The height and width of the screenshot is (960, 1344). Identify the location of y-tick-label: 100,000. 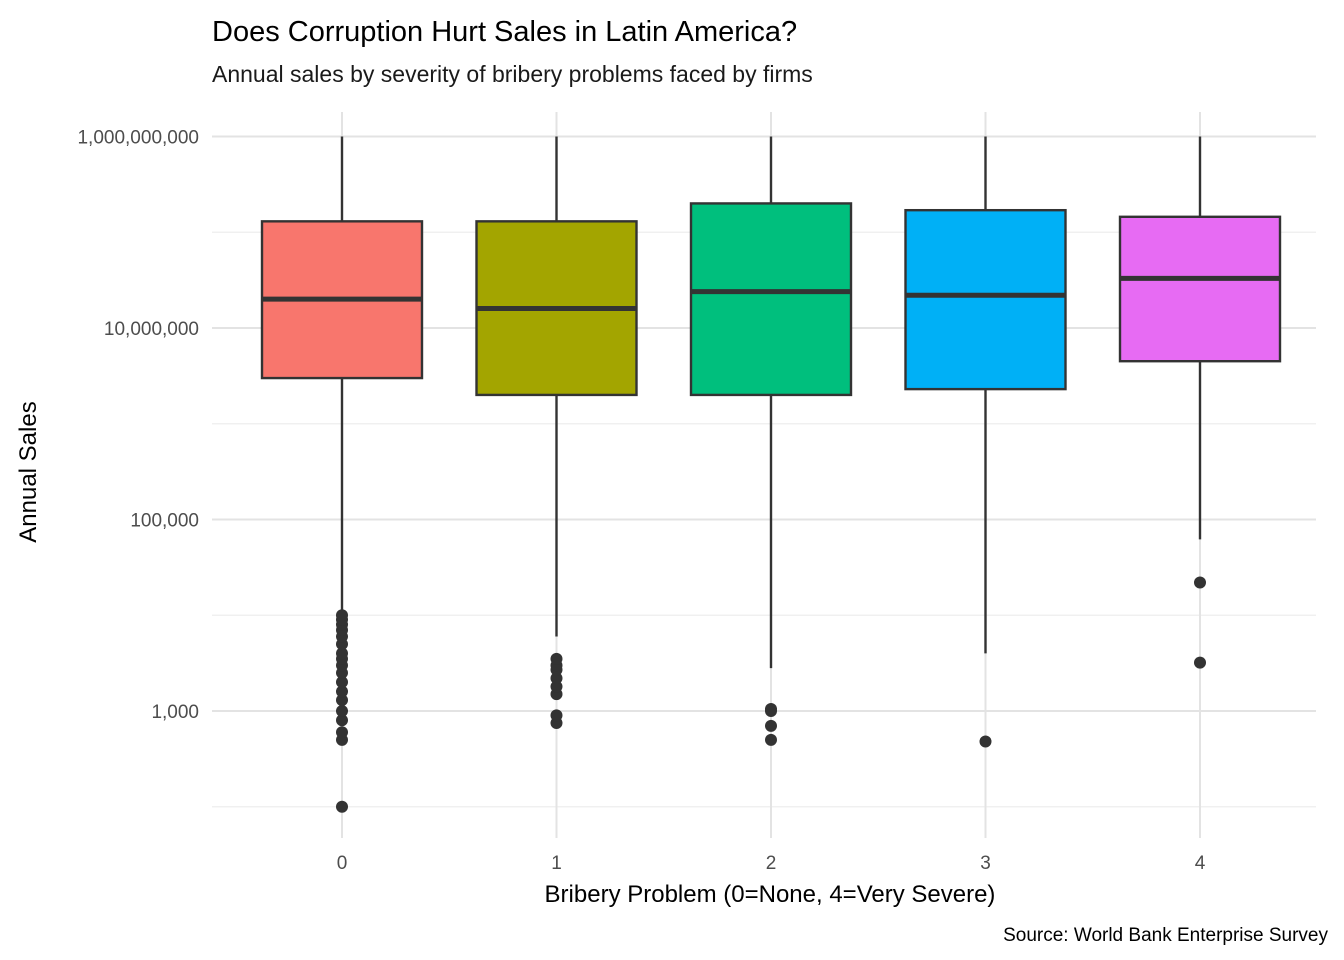
(164, 521).